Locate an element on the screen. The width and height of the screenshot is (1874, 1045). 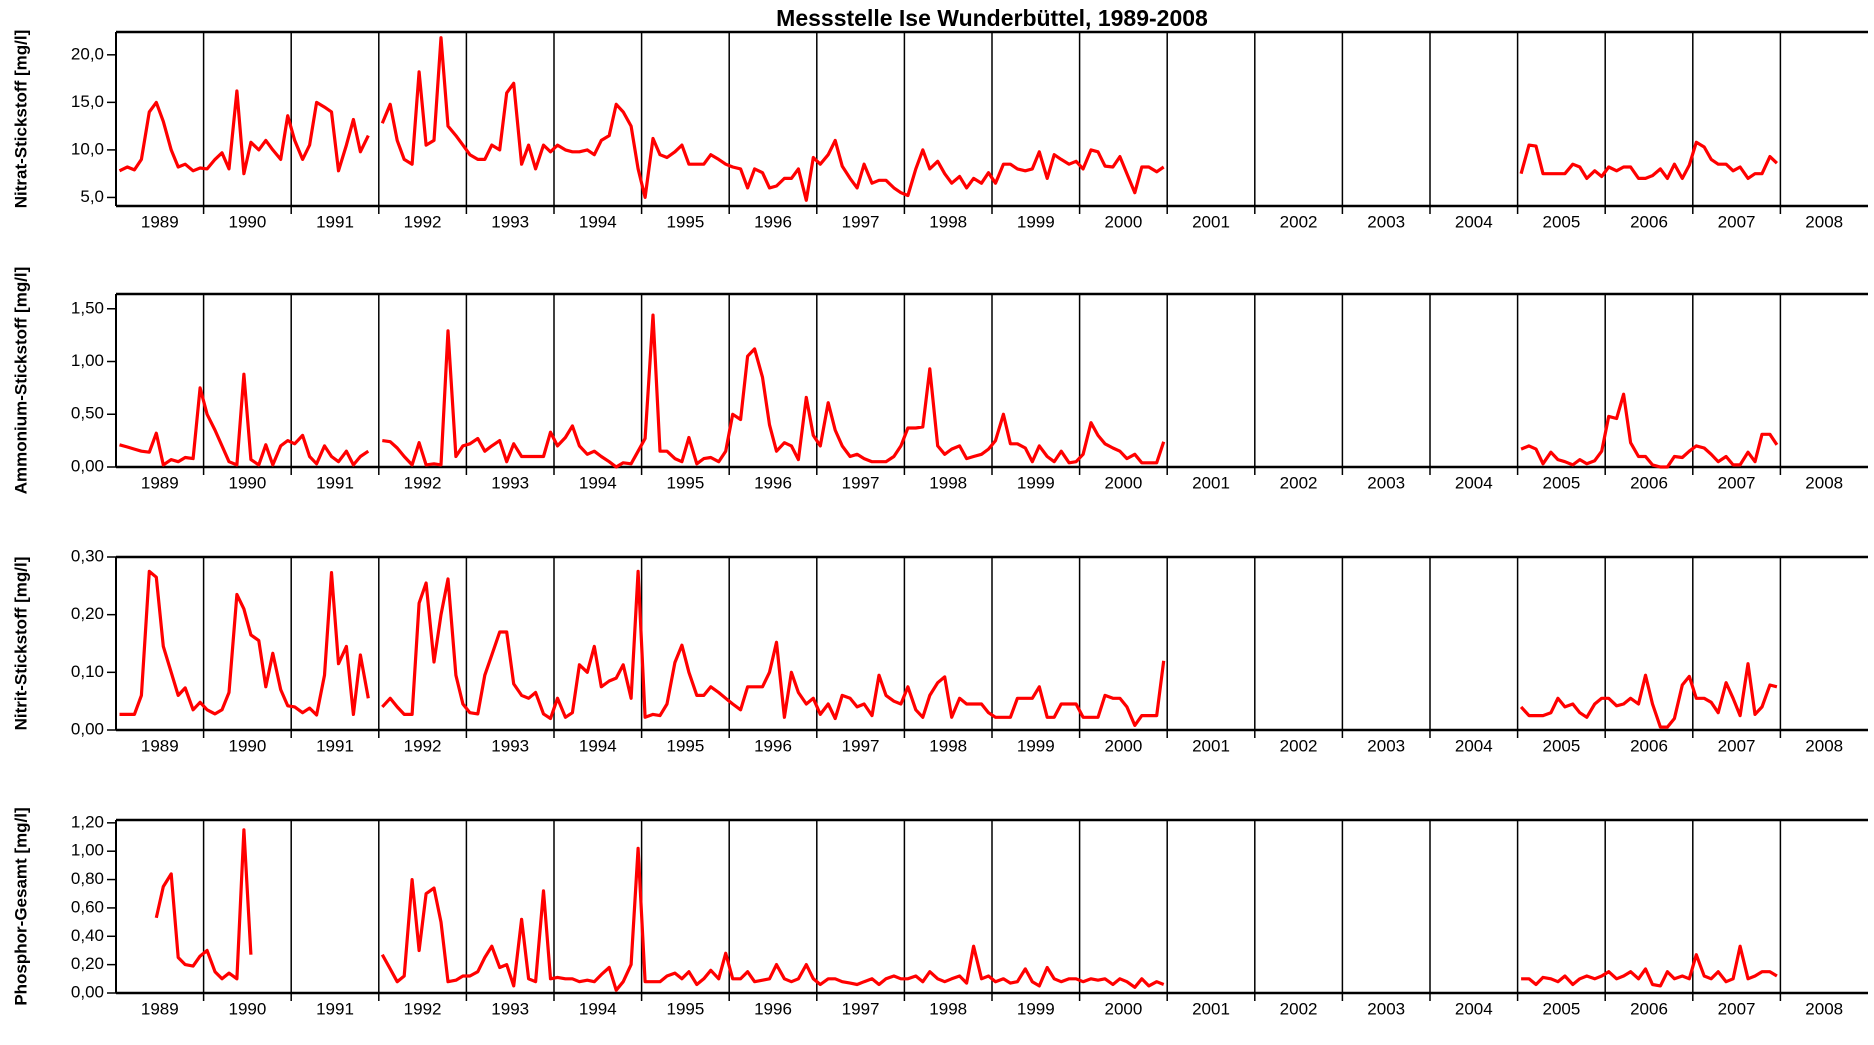
y-tick-label: 1,50 is located at coordinates (87, 307).